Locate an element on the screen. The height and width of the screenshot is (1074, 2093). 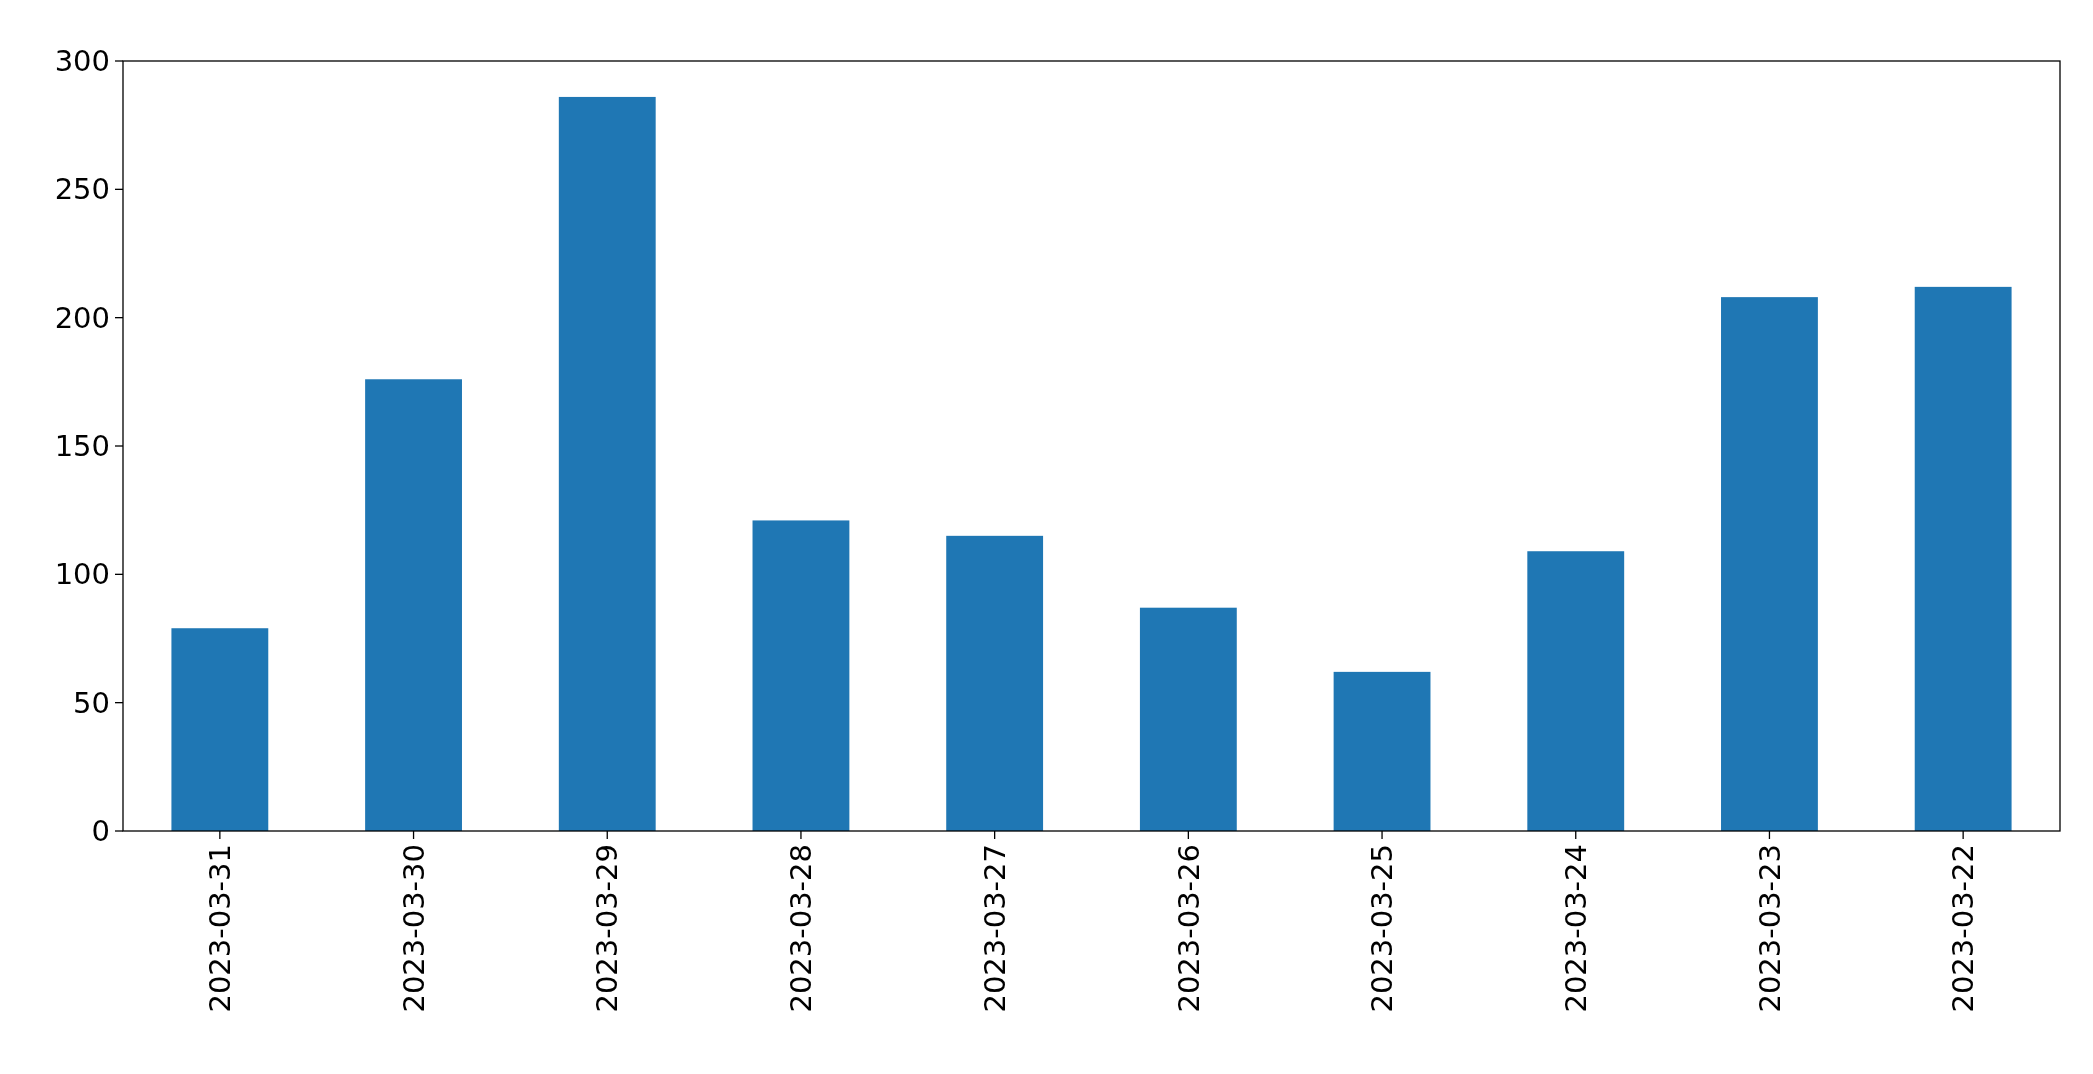
y-tick-label: 0 is located at coordinates (100, 831).